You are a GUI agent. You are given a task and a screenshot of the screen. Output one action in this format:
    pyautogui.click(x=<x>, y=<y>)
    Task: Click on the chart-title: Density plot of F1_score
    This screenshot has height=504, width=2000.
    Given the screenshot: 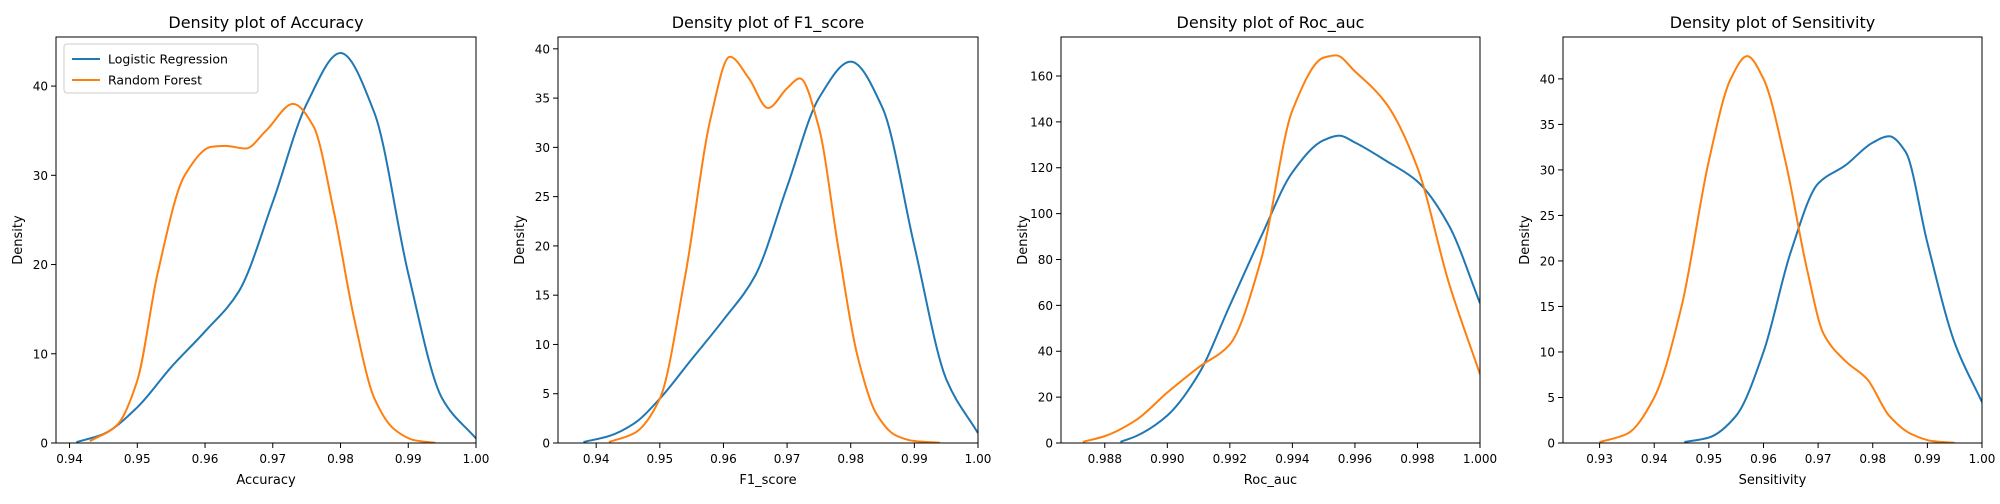 What is the action you would take?
    pyautogui.click(x=768, y=23)
    